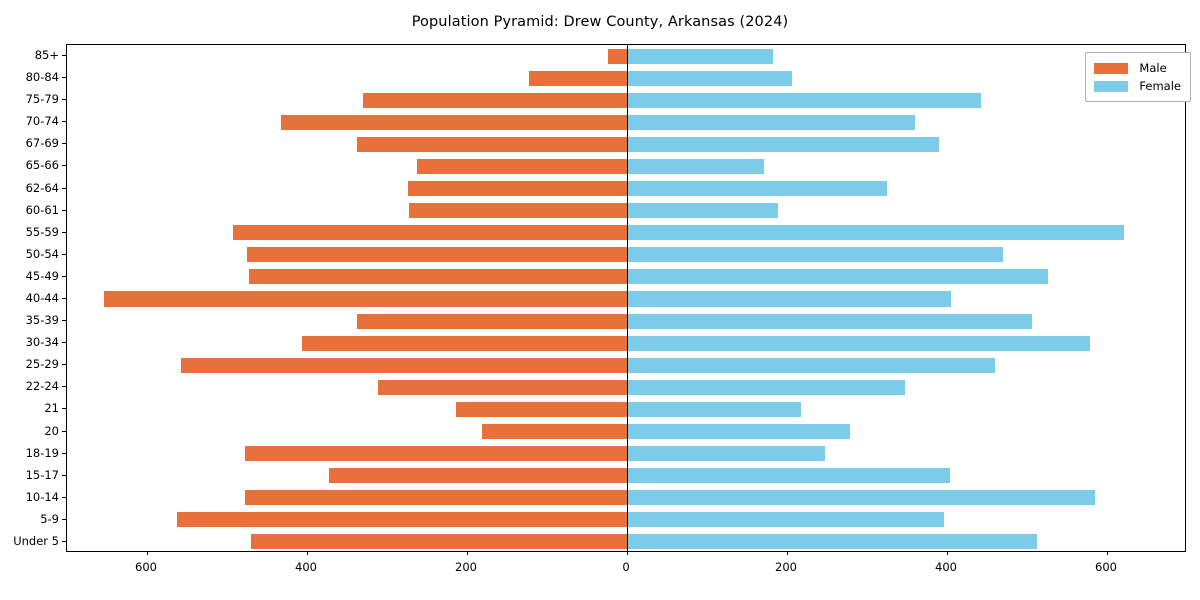 Image resolution: width=1200 pixels, height=600 pixels. What do you see at coordinates (42, 209) in the screenshot?
I see `y-tick-label: 60-61` at bounding box center [42, 209].